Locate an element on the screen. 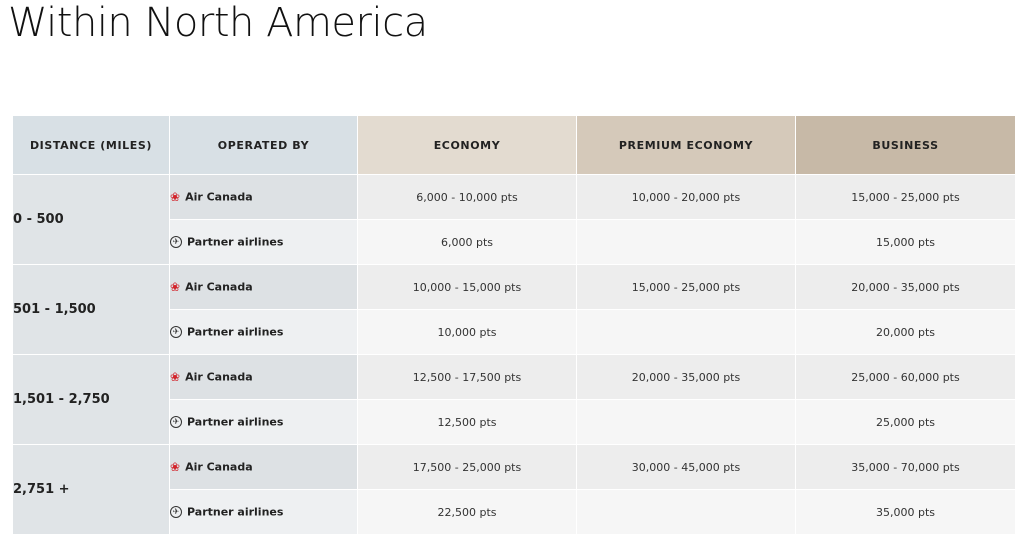 The height and width of the screenshot is (544, 1024). economy-points-cell: 12,500 pts is located at coordinates (467, 422).